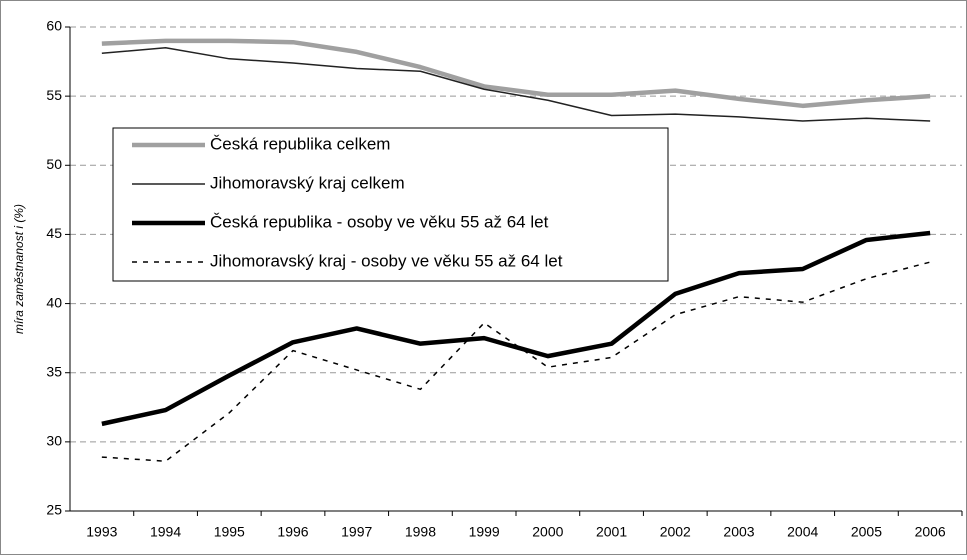  What do you see at coordinates (675, 532) in the screenshot?
I see `x-tick-label: 2002` at bounding box center [675, 532].